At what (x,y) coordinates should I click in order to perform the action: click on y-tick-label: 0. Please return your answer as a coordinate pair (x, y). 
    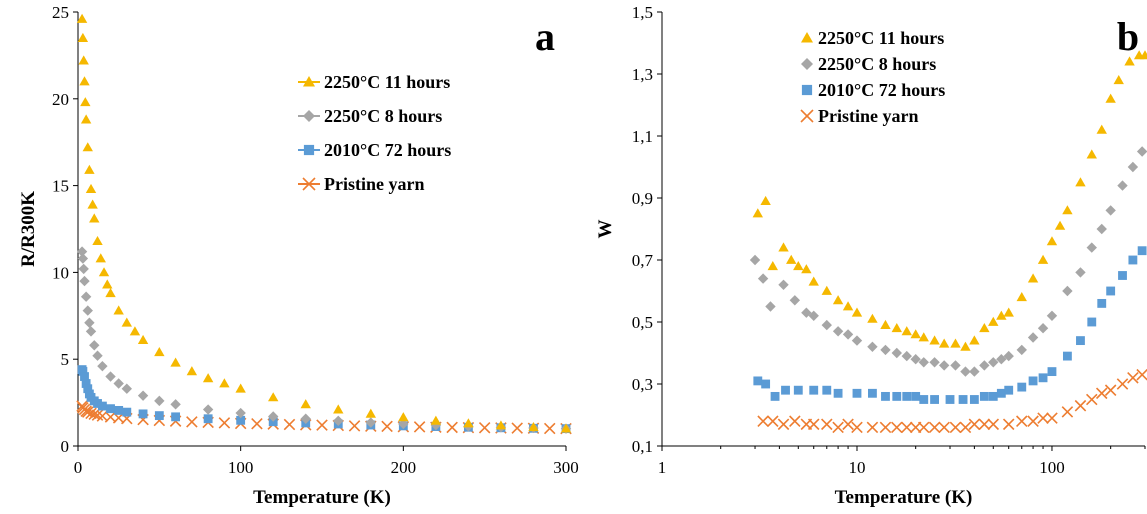
    Looking at the image, I should click on (65, 446).